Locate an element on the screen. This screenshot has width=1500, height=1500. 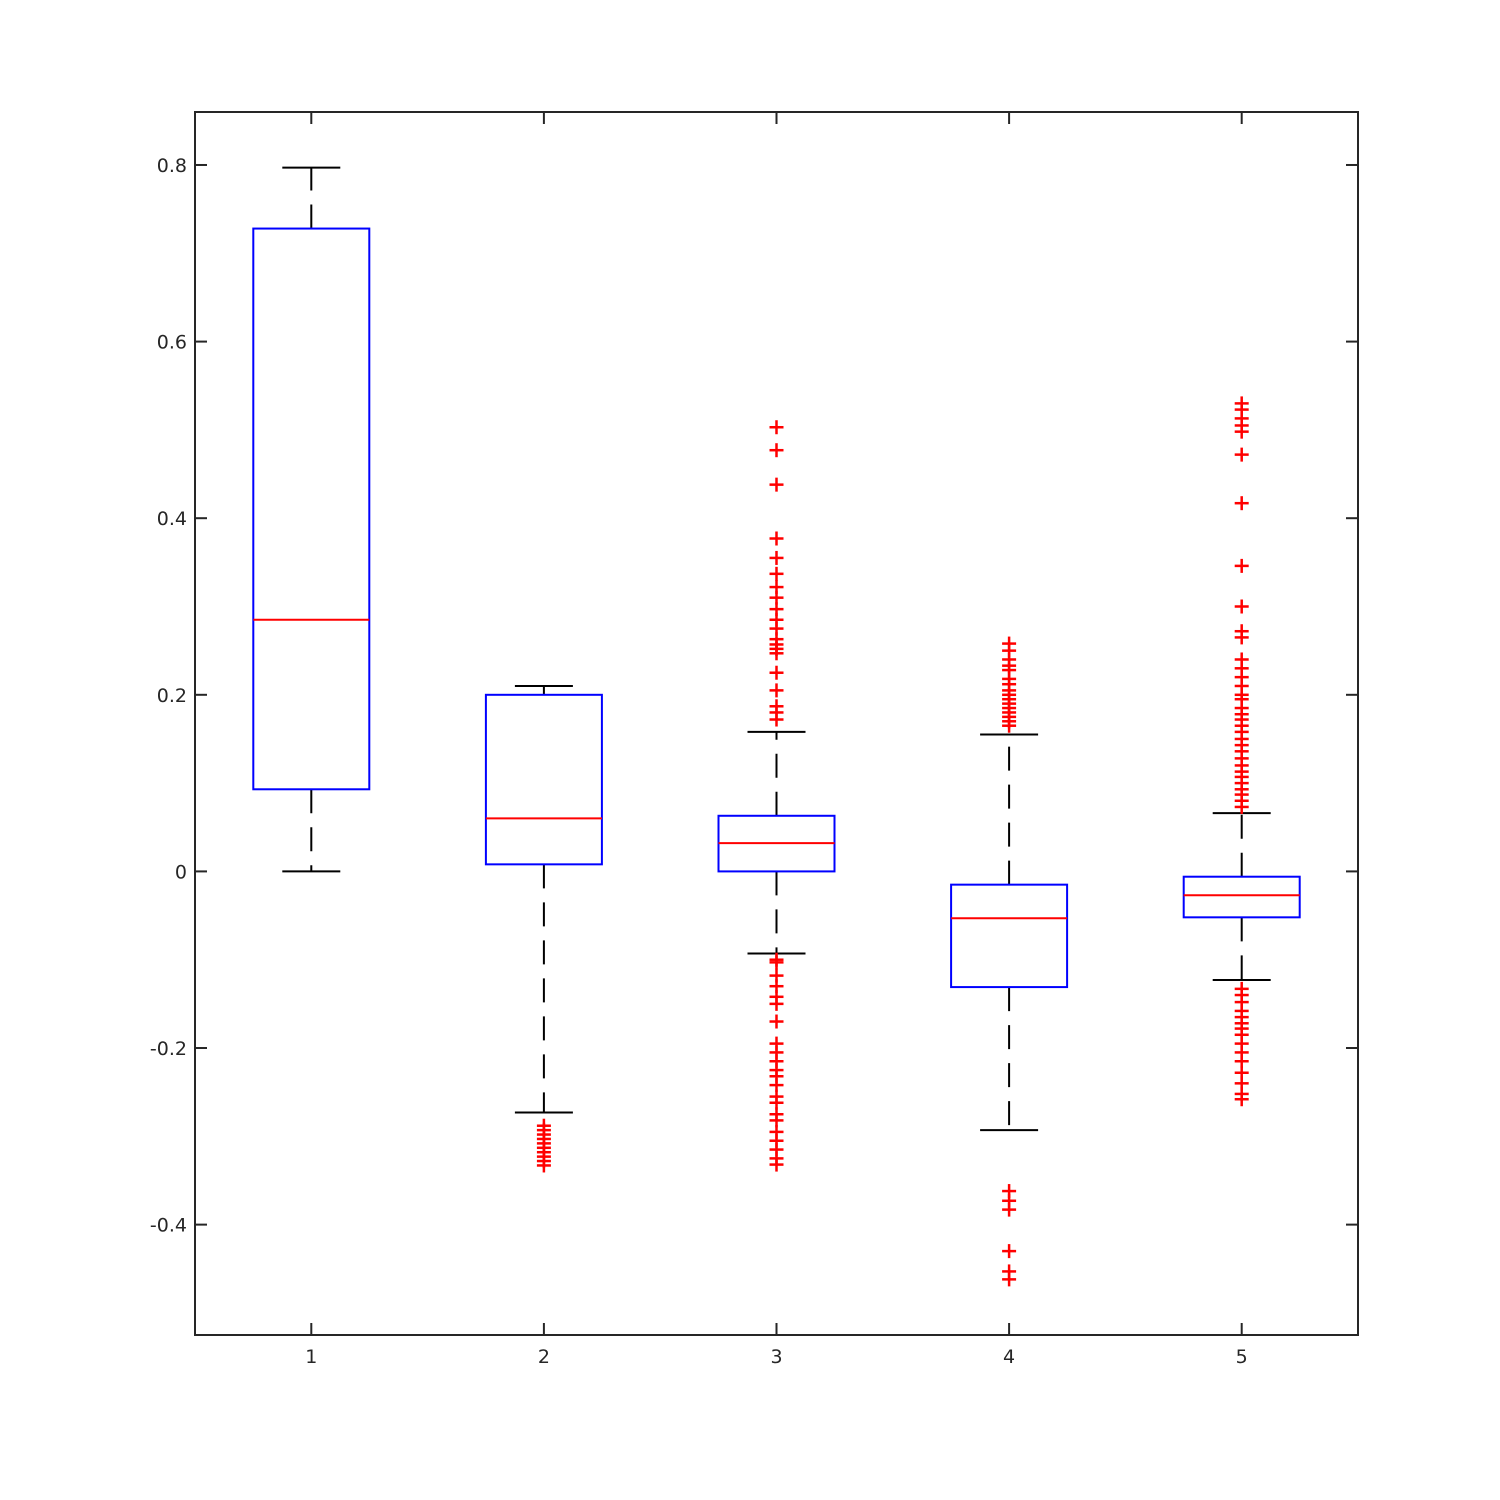
y-tick-label: -0.2 is located at coordinates (168, 1049).